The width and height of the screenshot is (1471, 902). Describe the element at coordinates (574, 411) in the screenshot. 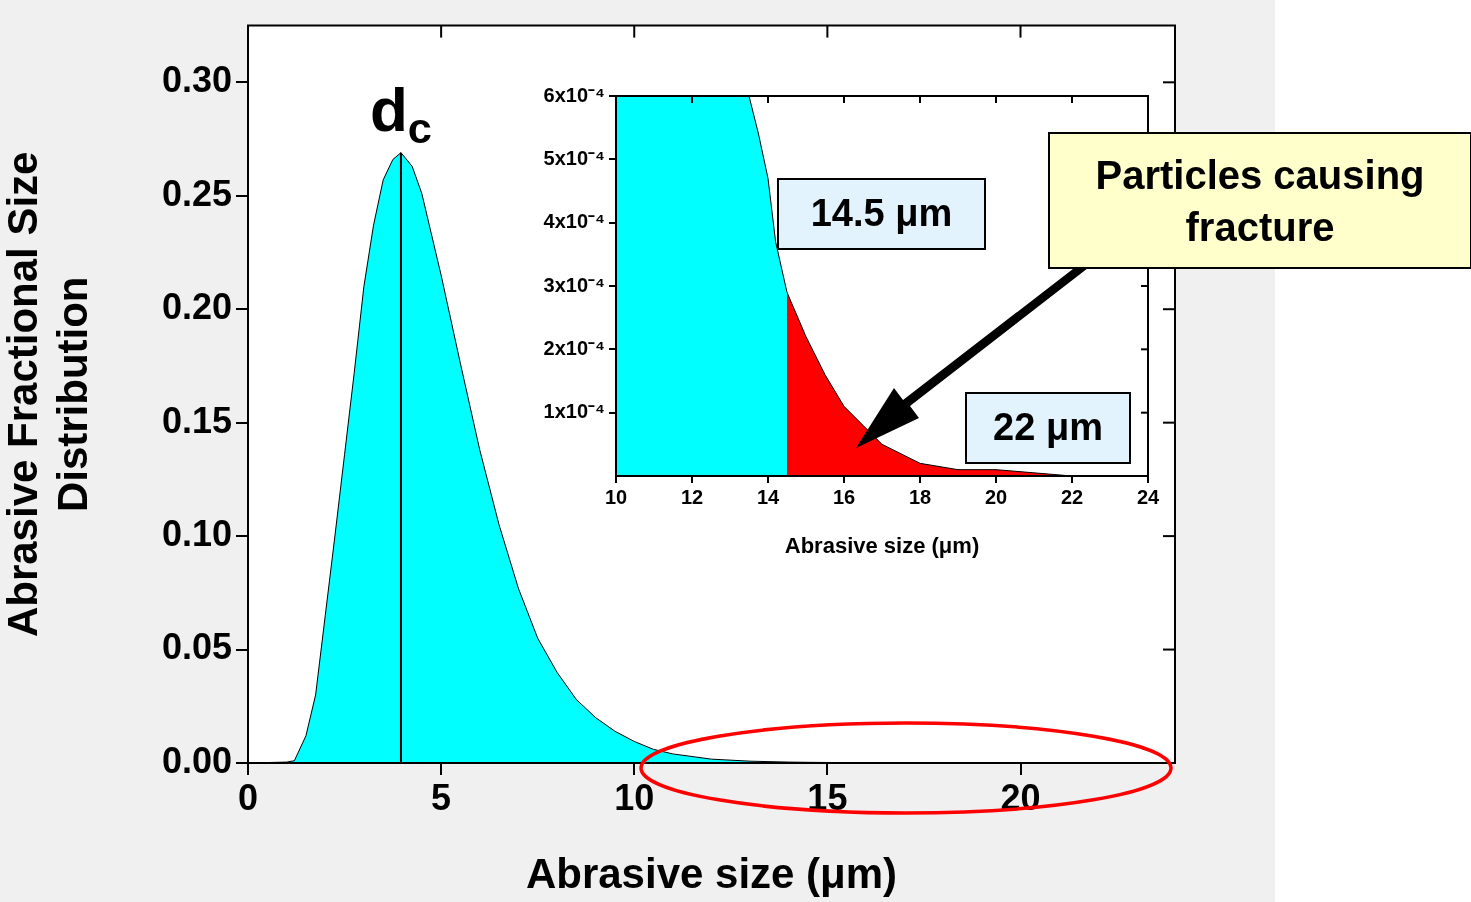

I see `y-tick-label: 1x10⁻⁴` at that location.